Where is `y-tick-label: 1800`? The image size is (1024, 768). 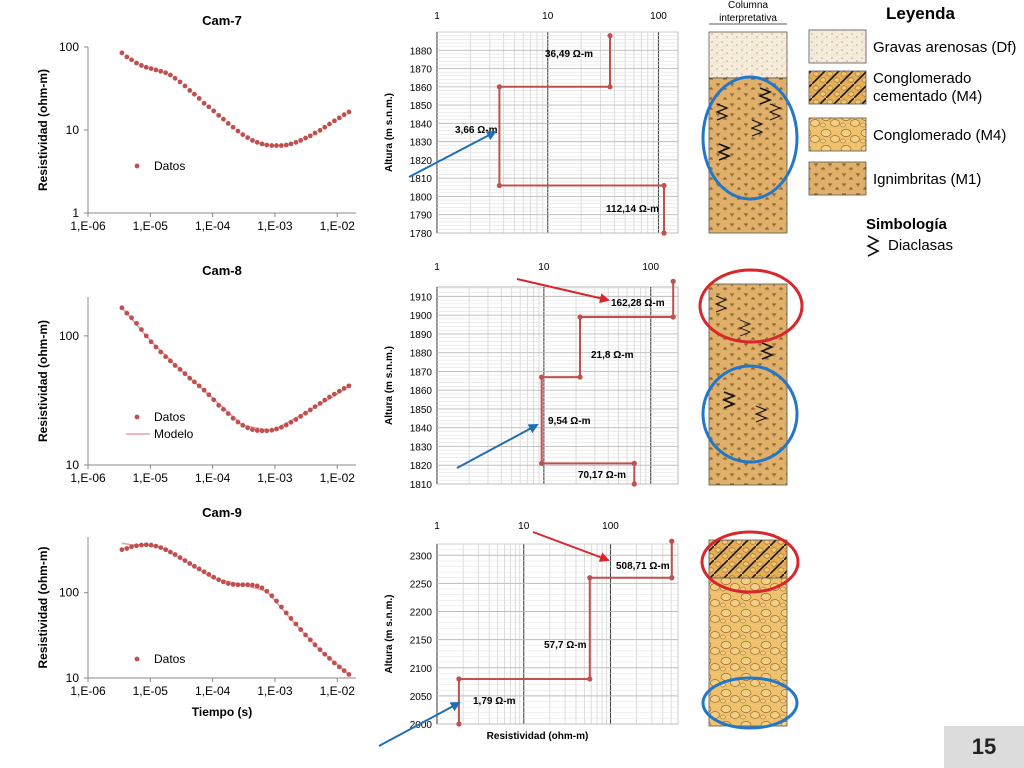
y-tick-label: 1800 is located at coordinates (421, 197).